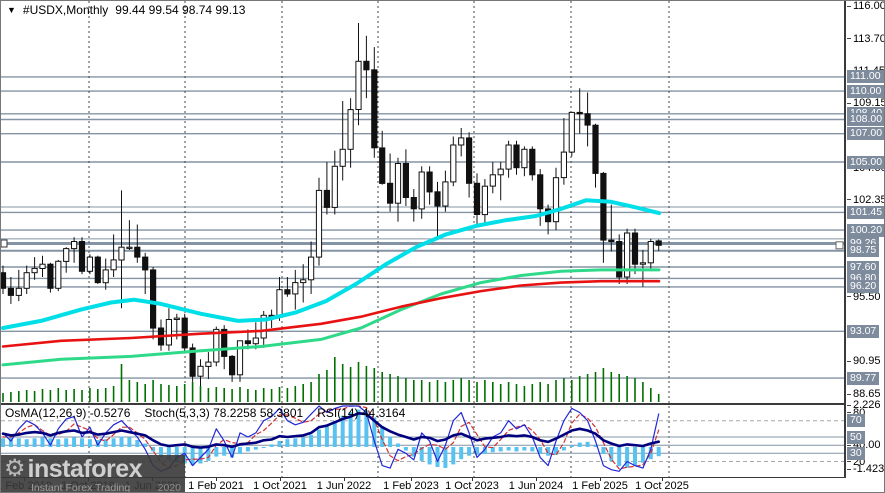  What do you see at coordinates (331, 379) in the screenshot?
I see `volume-bars` at bounding box center [331, 379].